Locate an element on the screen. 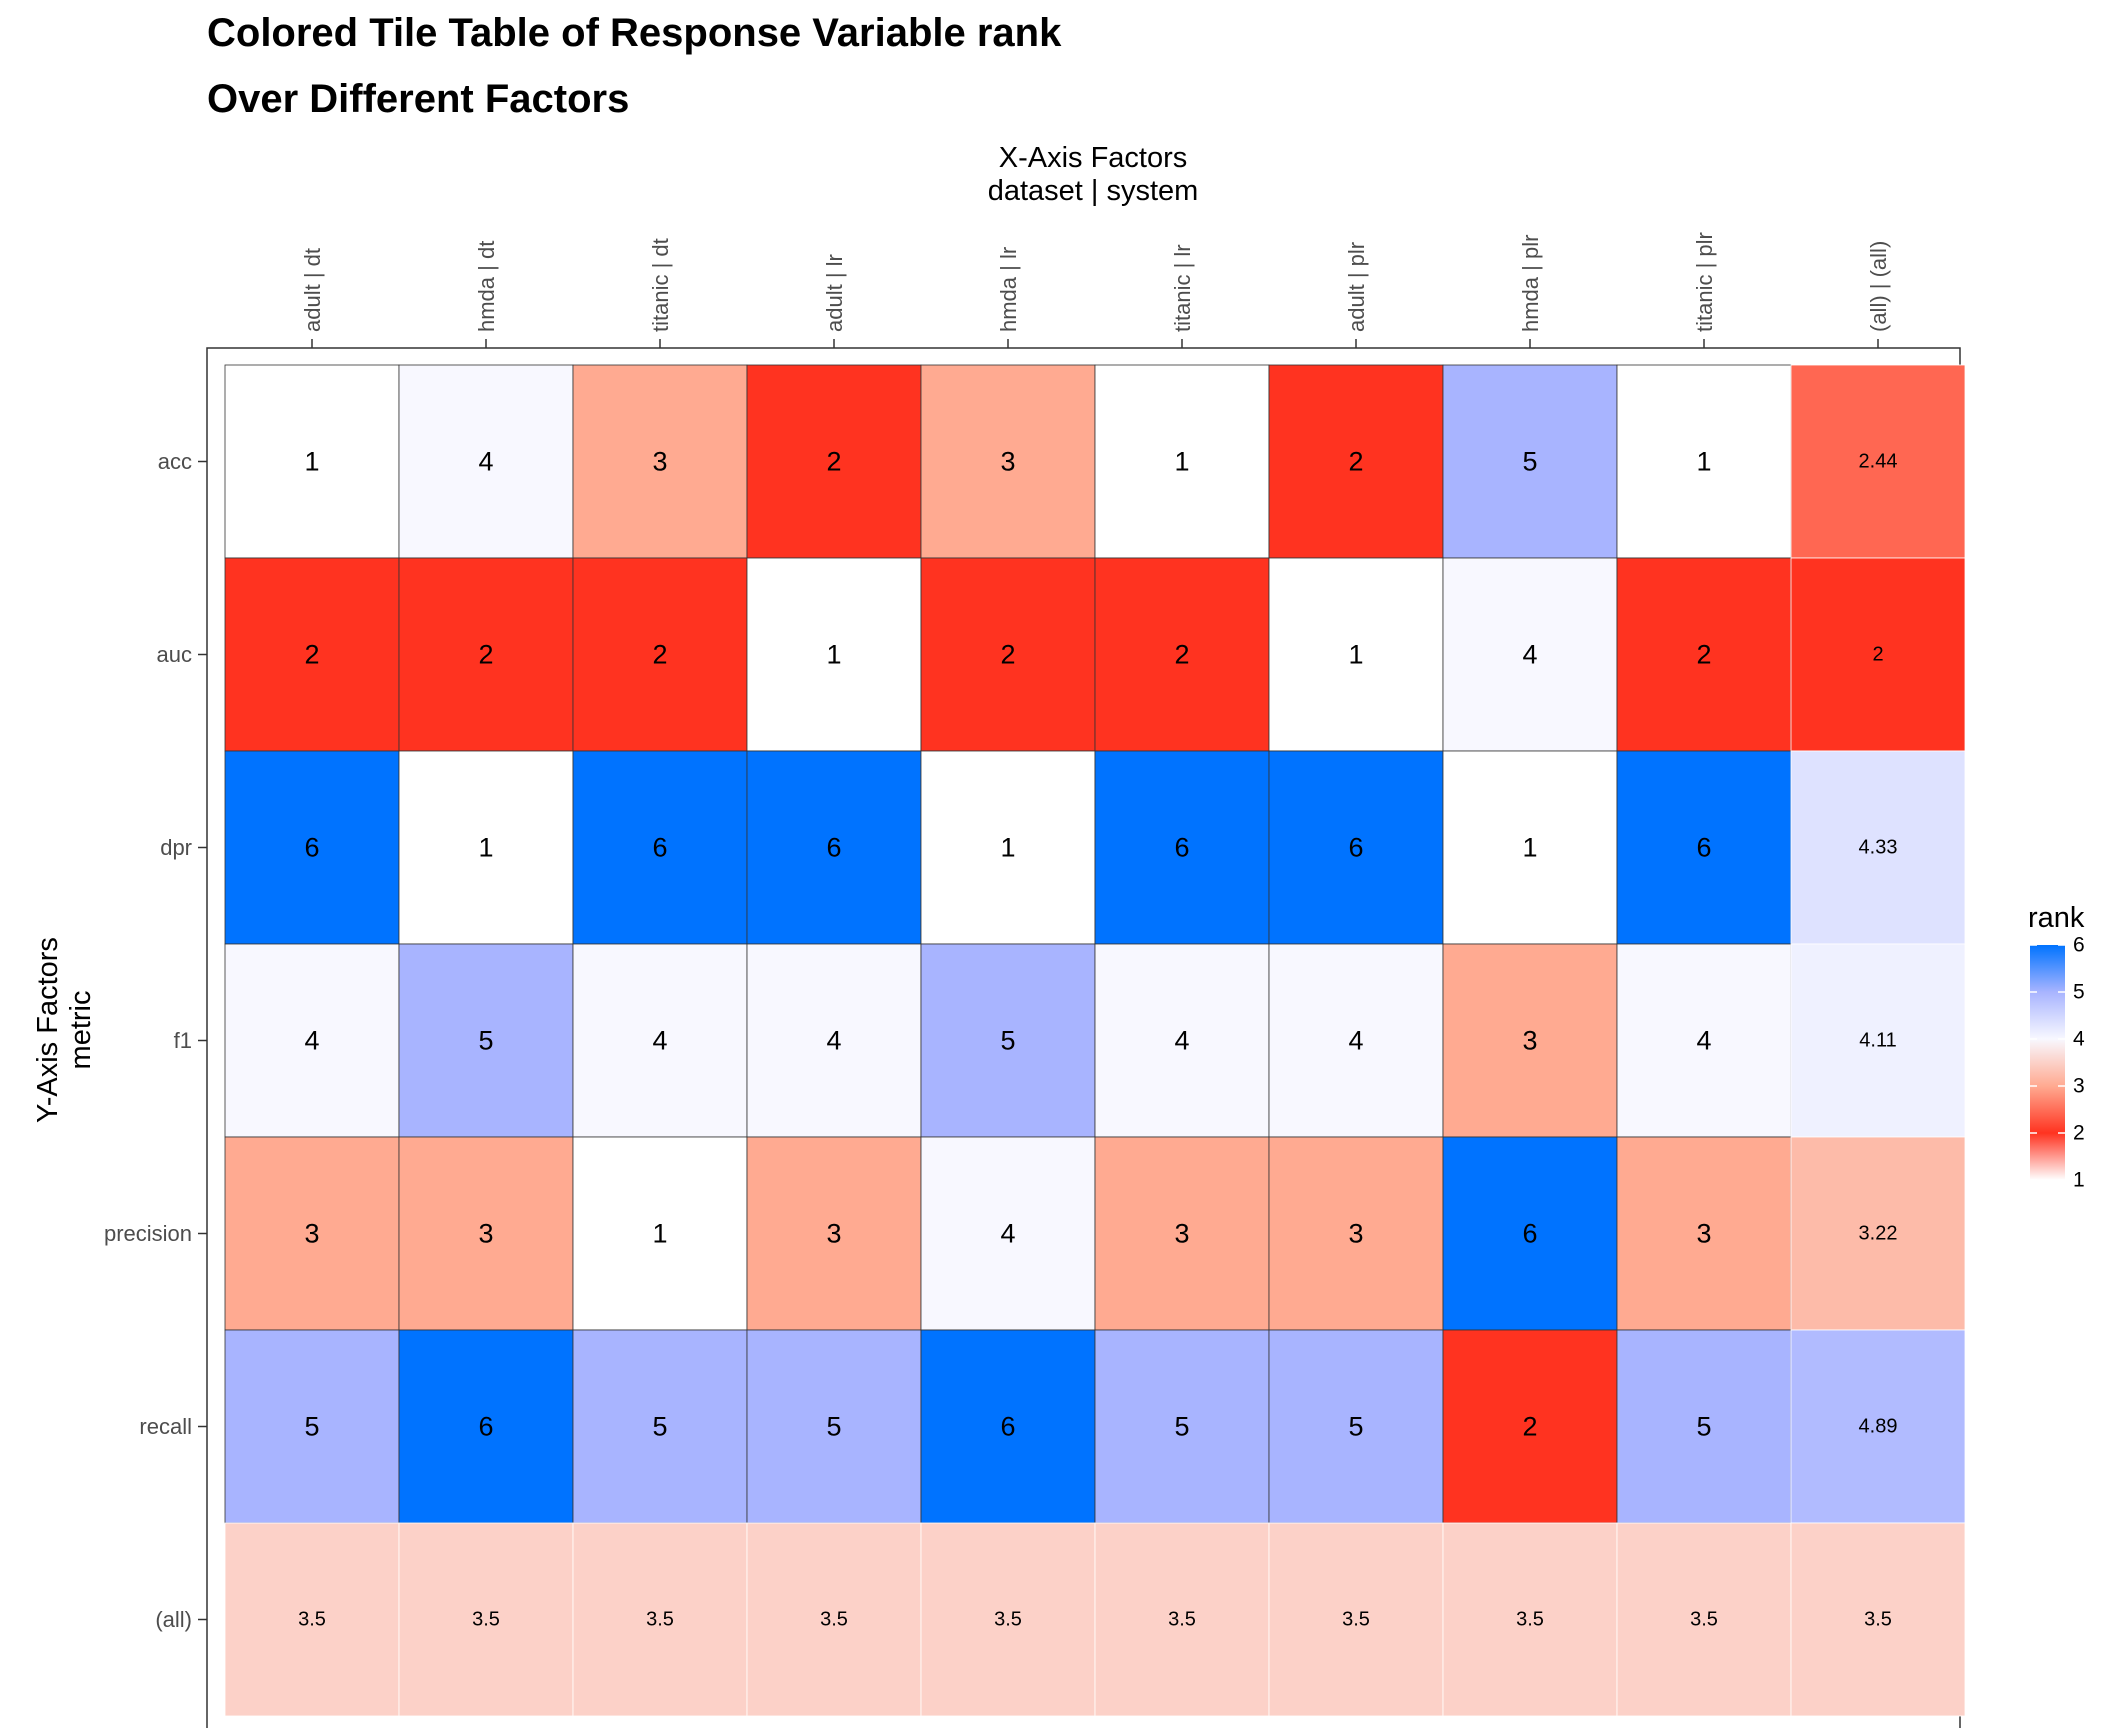  x-tick-label: hmda | lr is located at coordinates (1008, 289).